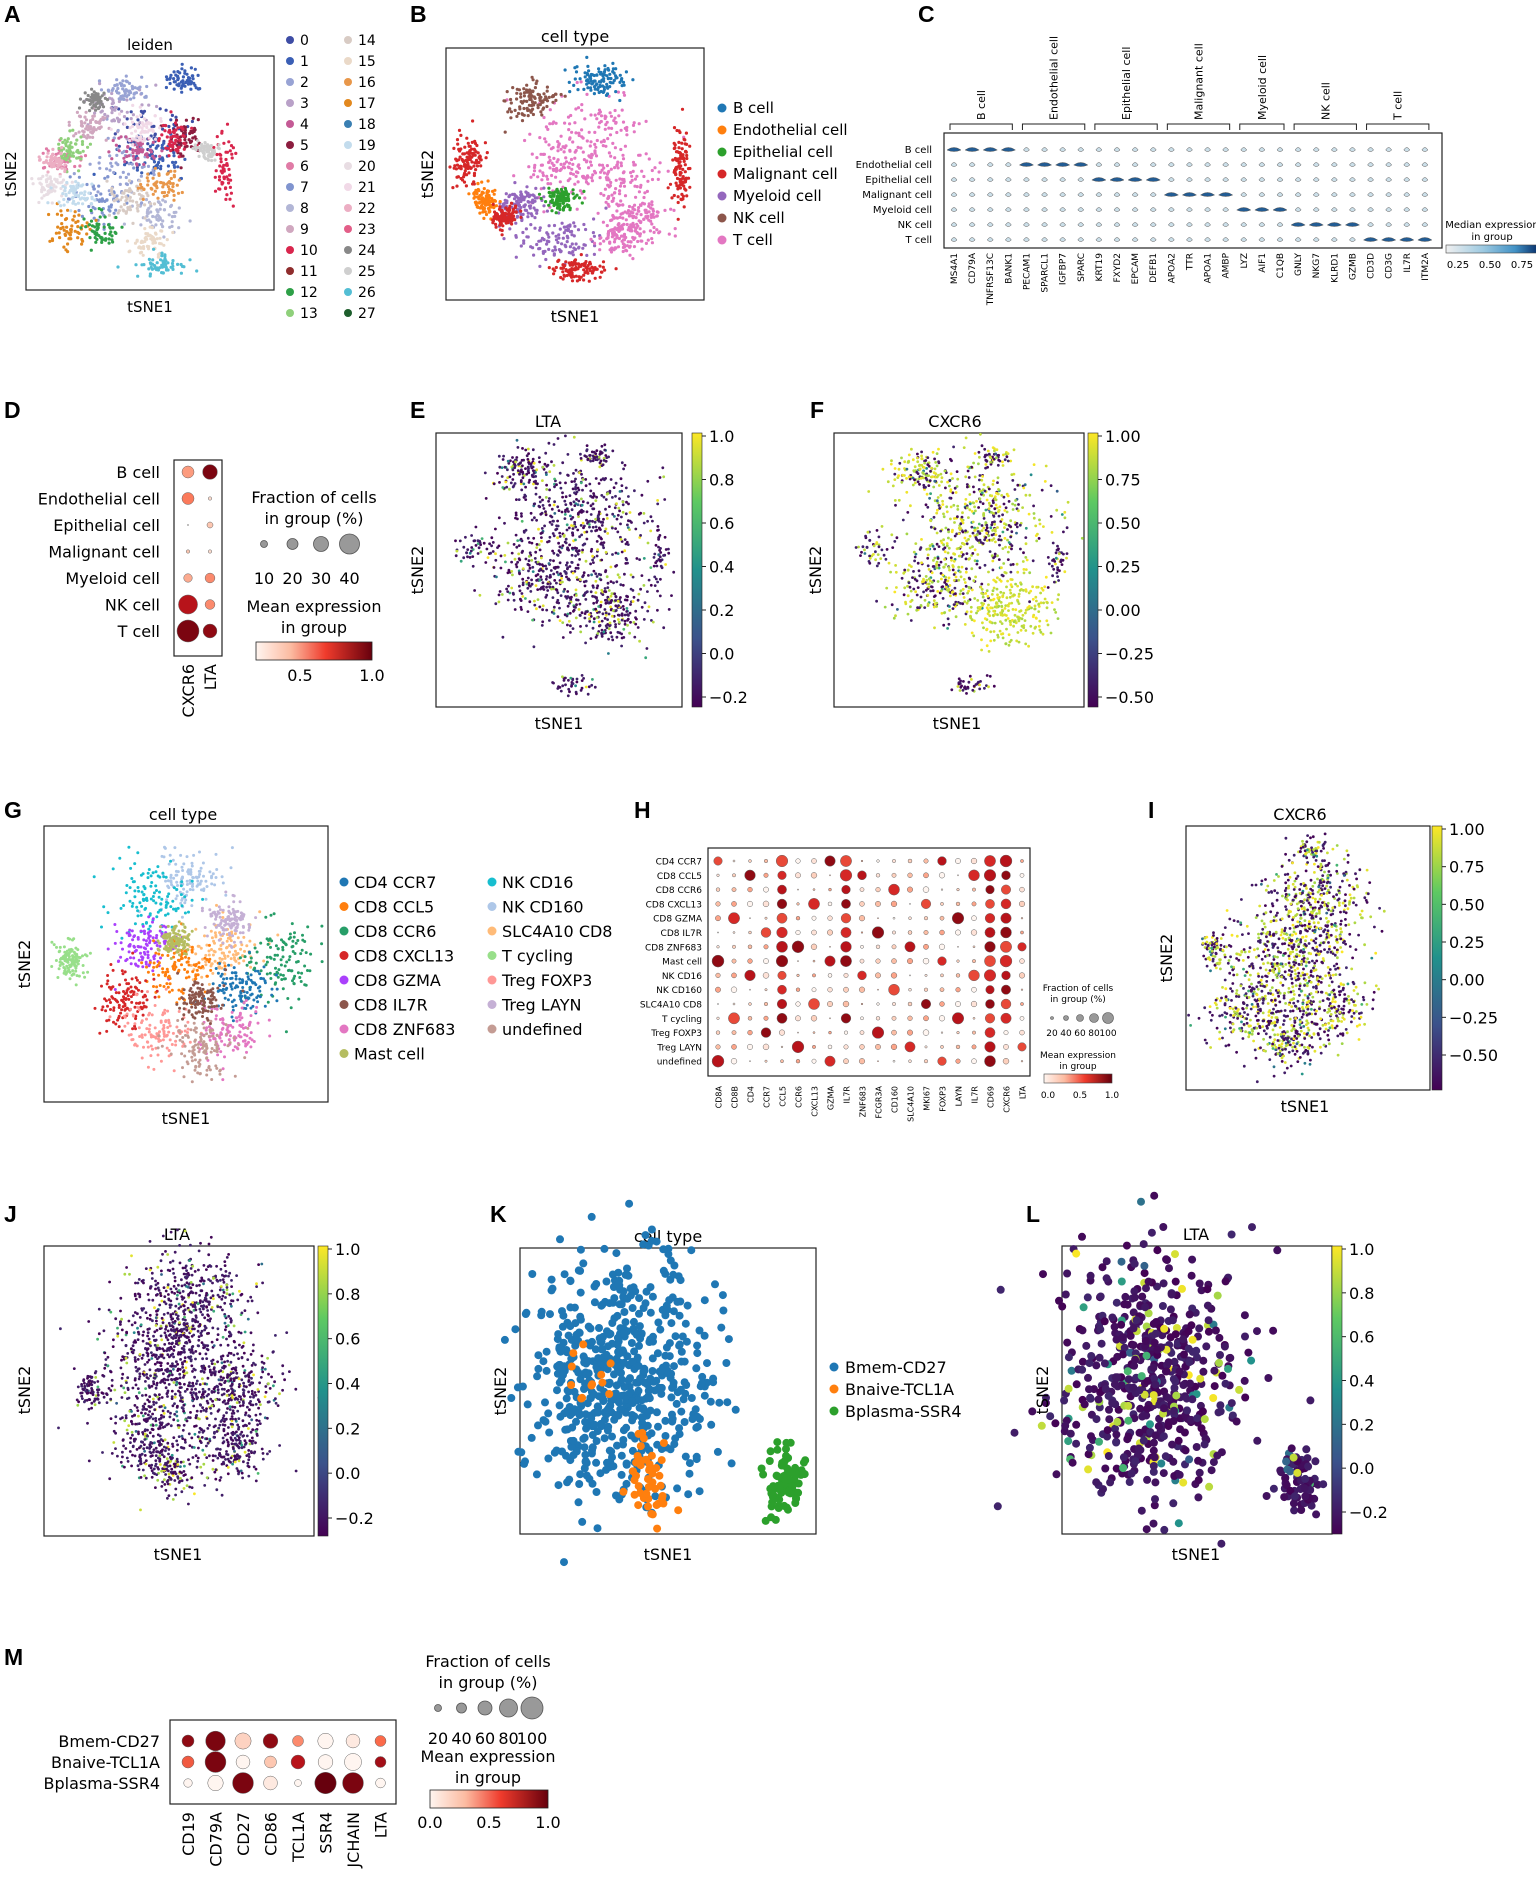  What do you see at coordinates (578, 572) in the screenshot?
I see `panel-e: LTA 1.00.80.60.40.20.0−0.2 tSNE1 tSNE2` at bounding box center [578, 572].